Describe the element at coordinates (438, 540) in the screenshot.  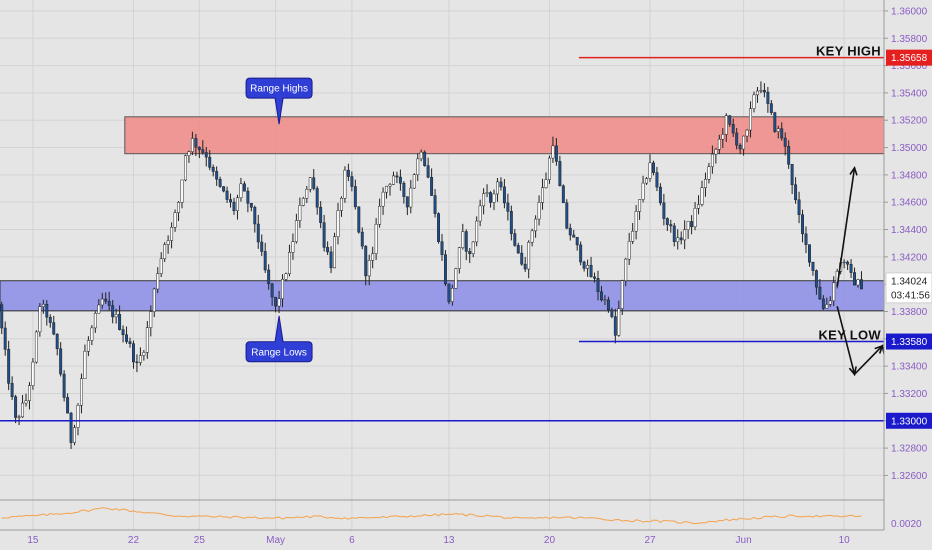
I see `time-axis: 15 22 25 May 6 13 20 27 Jun 10` at that location.